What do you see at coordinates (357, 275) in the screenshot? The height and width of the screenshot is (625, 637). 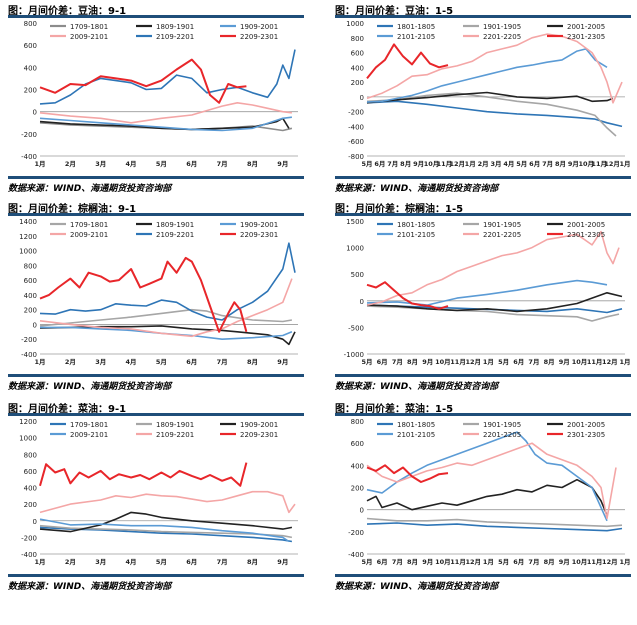 I see `y-tick-label: 500` at bounding box center [357, 275].